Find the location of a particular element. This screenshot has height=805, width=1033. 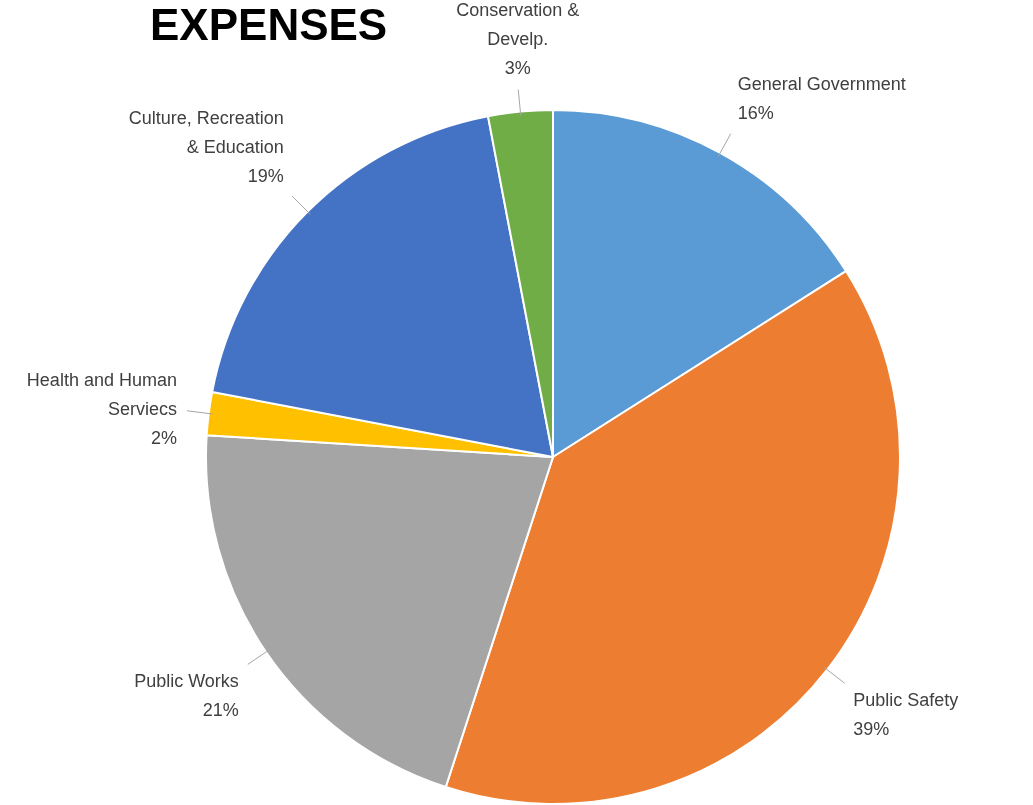

data-label: 39% is located at coordinates (871, 729).